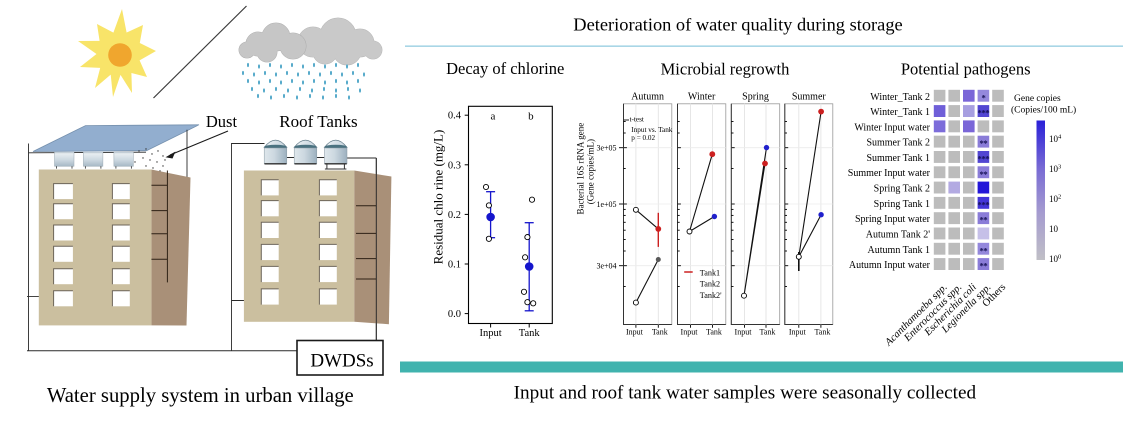 This screenshot has width=1123, height=426. Describe the element at coordinates (1043, 110) in the screenshot. I see `svg-text: (Copies/100 mL)` at that location.